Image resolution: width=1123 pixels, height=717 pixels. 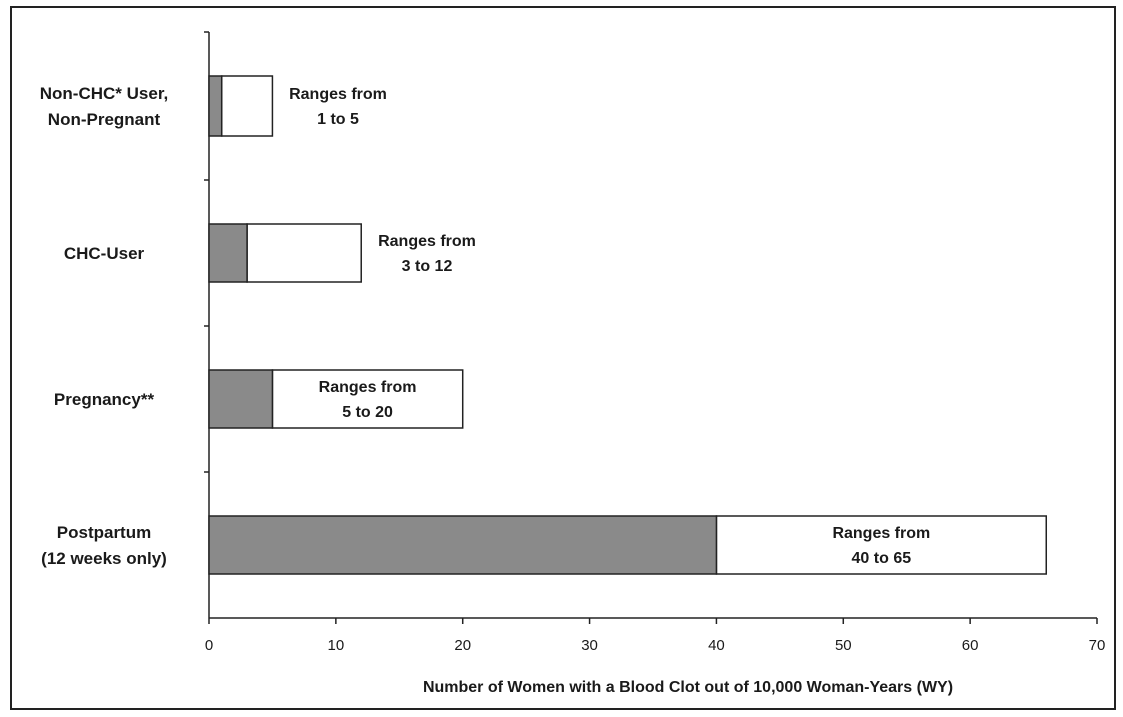 What do you see at coordinates (104, 558) in the screenshot?
I see `category-label: (12 weeks only)` at bounding box center [104, 558].